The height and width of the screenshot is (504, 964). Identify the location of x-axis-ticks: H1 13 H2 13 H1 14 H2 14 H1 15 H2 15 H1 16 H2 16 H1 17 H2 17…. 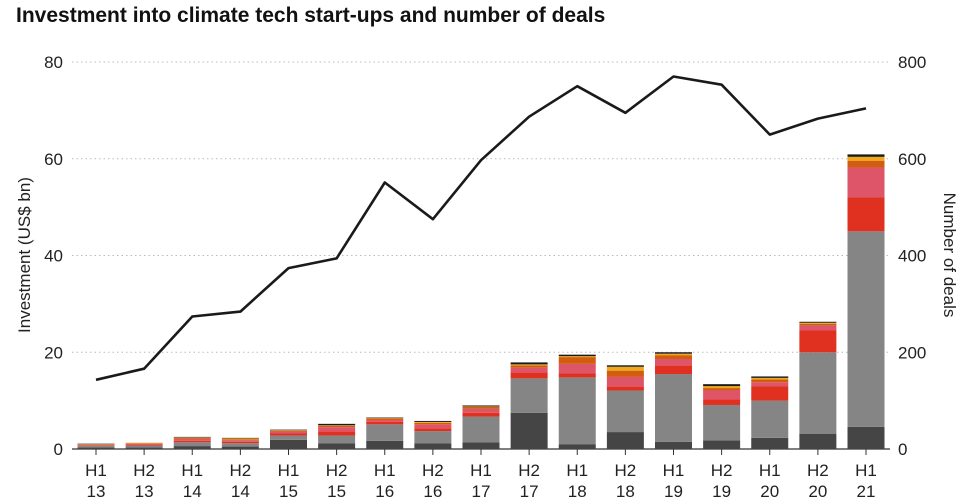
(481, 475).